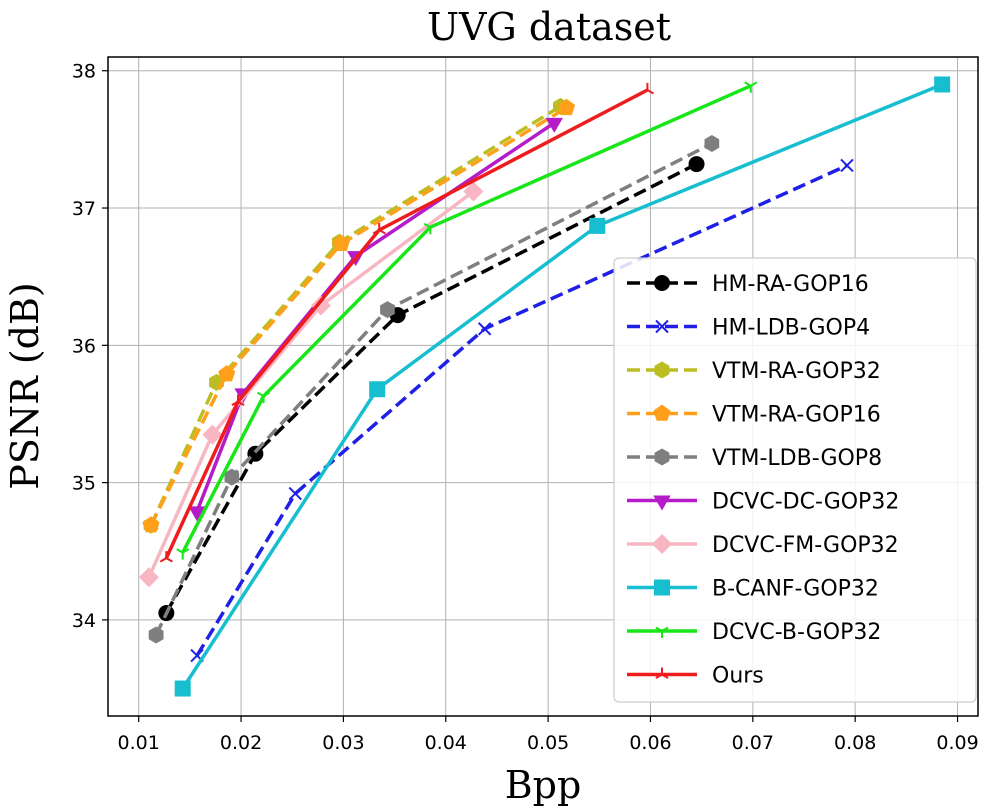 The height and width of the screenshot is (809, 996). What do you see at coordinates (343, 743) in the screenshot?
I see `x-tick-label: 0.03` at bounding box center [343, 743].